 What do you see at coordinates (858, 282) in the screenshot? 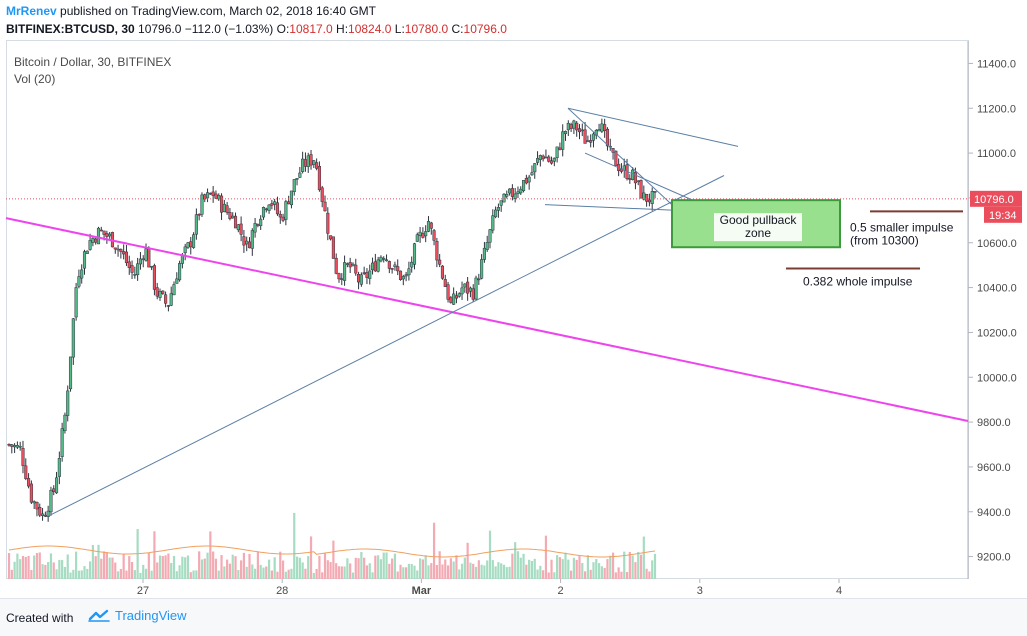
I see `level-0.382-label: 0.382 whole impulse` at bounding box center [858, 282].